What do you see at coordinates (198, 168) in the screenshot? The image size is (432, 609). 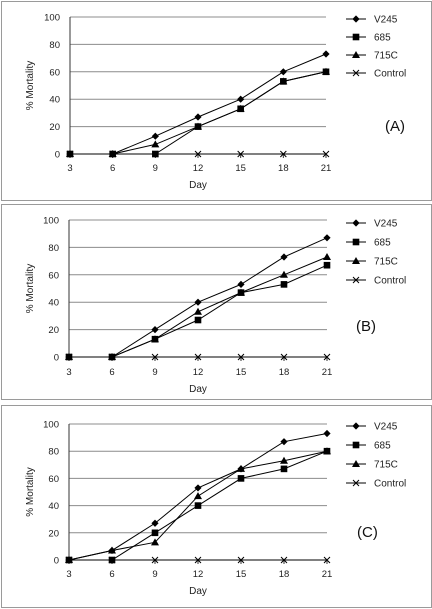 I see `x-tick-label: 12` at bounding box center [198, 168].